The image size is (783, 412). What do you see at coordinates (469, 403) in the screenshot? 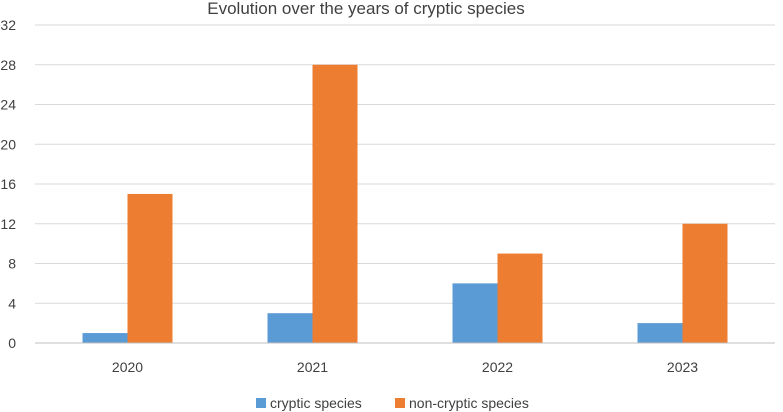
I see `legend-label-non-cryptic-species: non-cryptic species` at bounding box center [469, 403].